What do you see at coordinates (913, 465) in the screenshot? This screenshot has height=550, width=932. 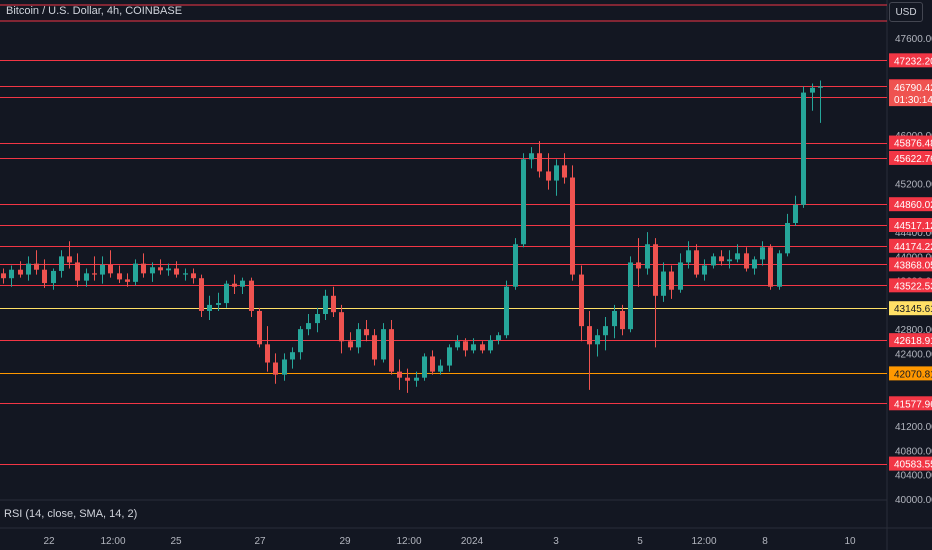 I see `level-price-label: 40583.55` at bounding box center [913, 465].